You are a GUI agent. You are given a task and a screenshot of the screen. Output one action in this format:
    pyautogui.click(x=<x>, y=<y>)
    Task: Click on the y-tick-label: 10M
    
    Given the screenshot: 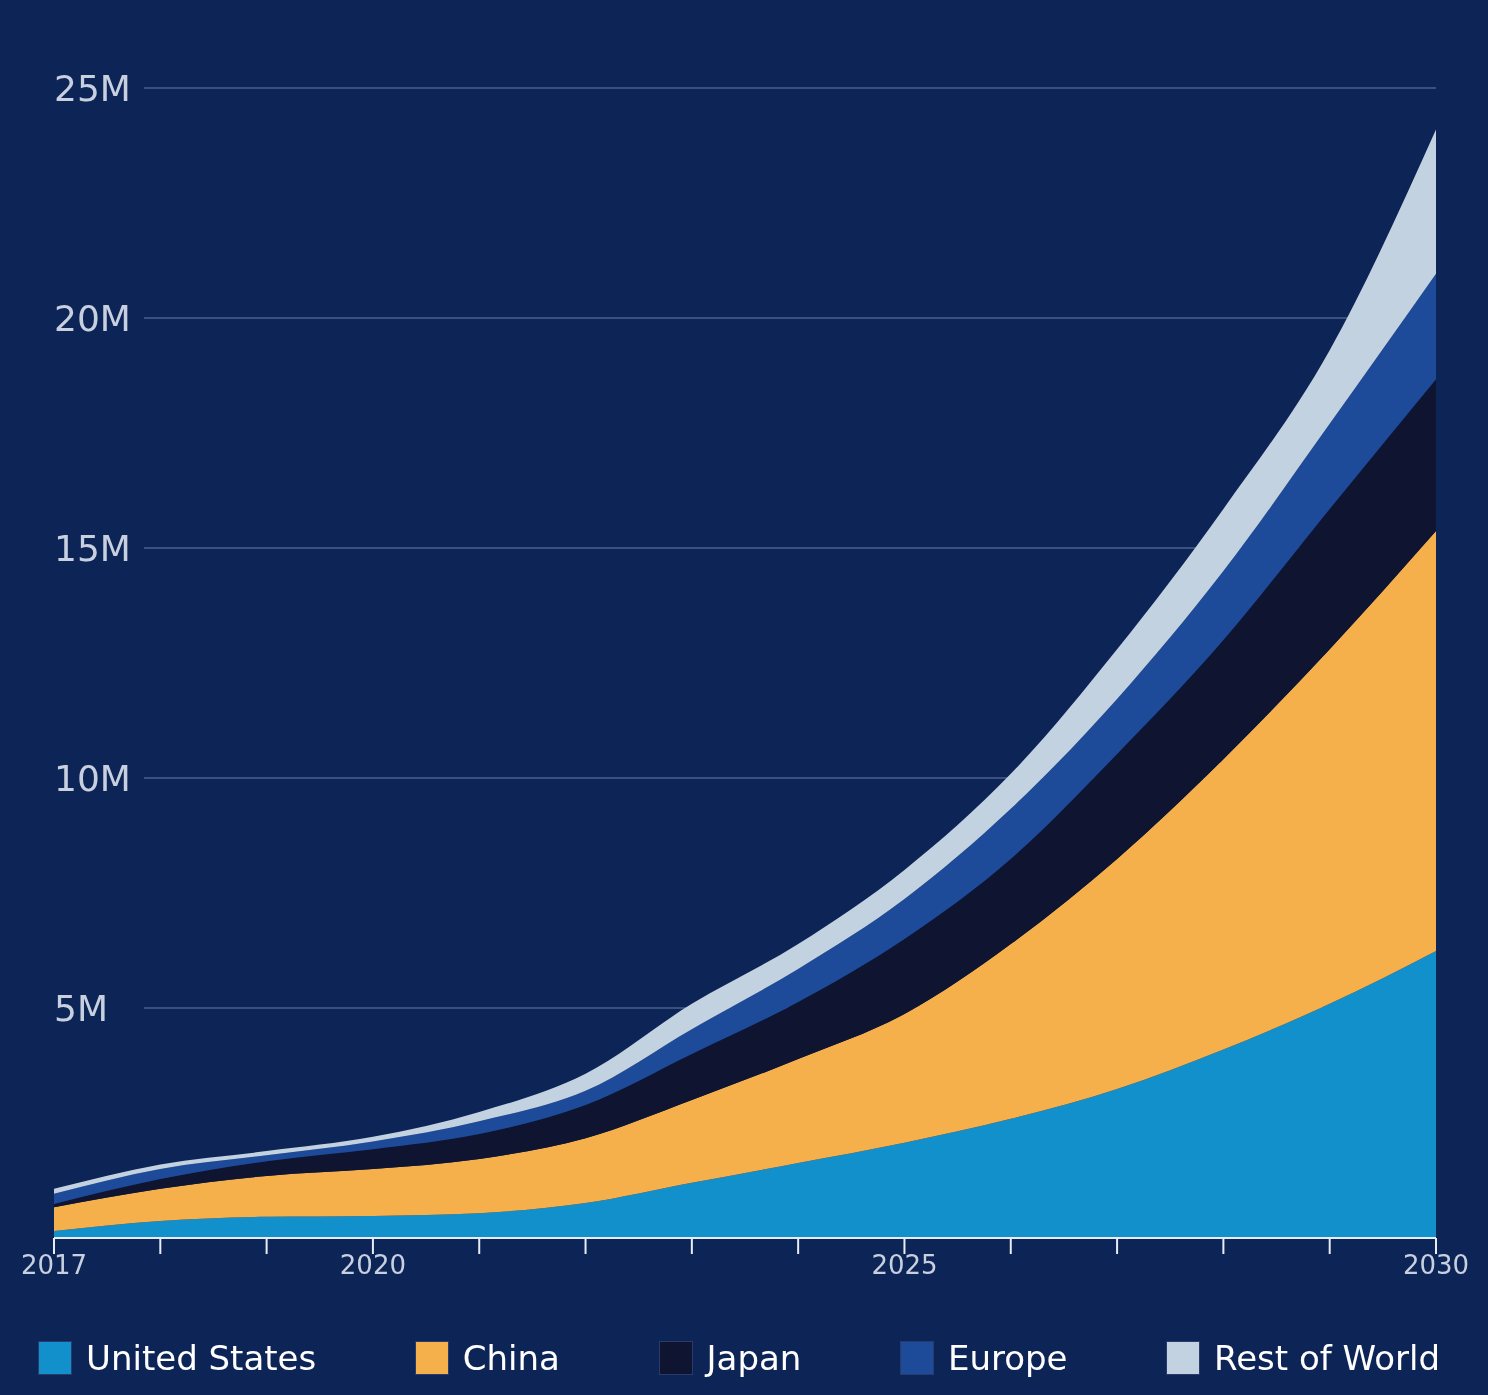 What is the action you would take?
    pyautogui.click(x=92, y=778)
    